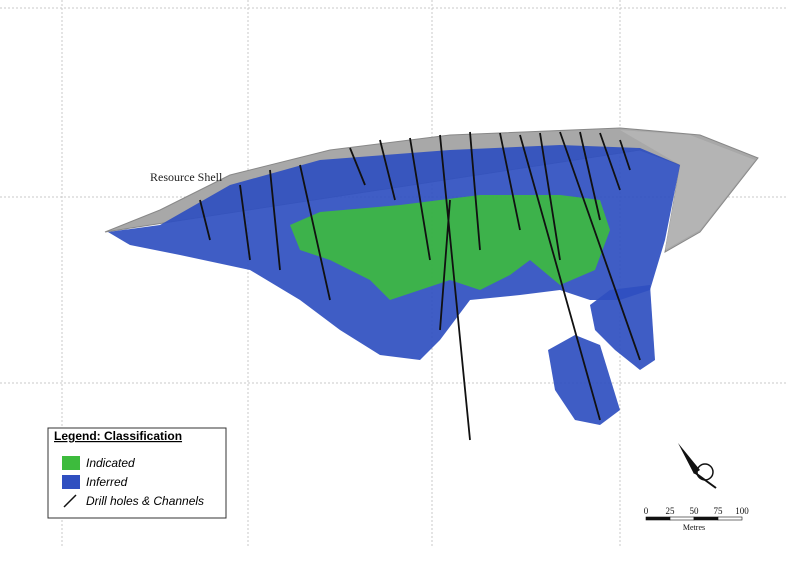 The width and height of the screenshot is (786, 568). I want to click on arrow-head, so click(689, 458).